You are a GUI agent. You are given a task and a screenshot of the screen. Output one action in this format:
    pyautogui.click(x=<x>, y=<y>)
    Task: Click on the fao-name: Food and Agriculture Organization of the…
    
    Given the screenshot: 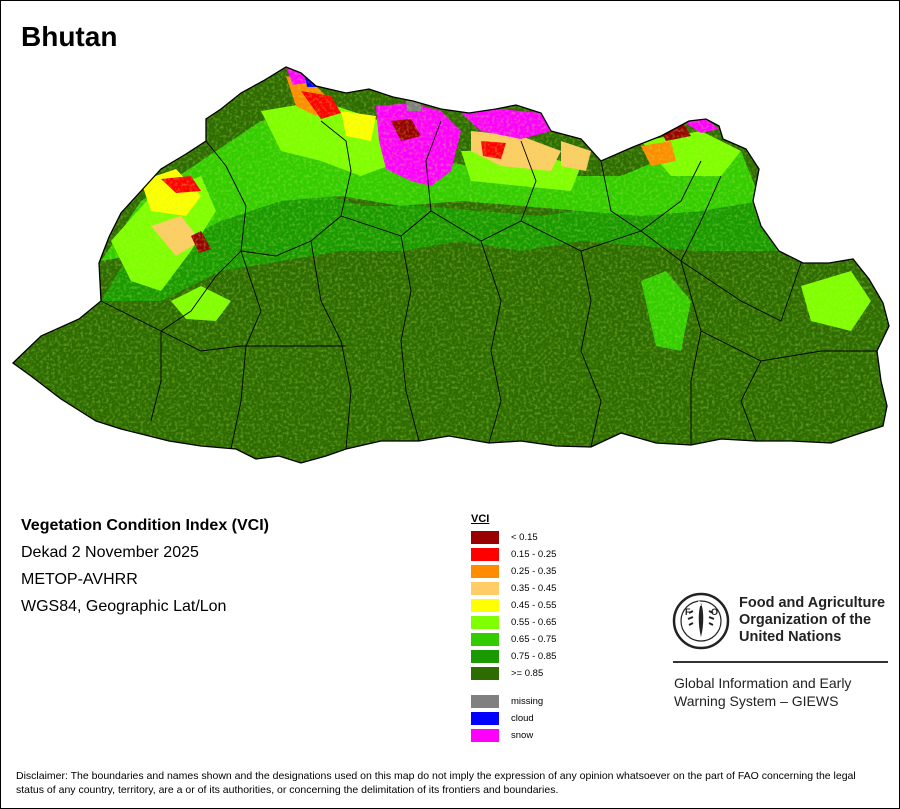 What is the action you would take?
    pyautogui.click(x=812, y=620)
    